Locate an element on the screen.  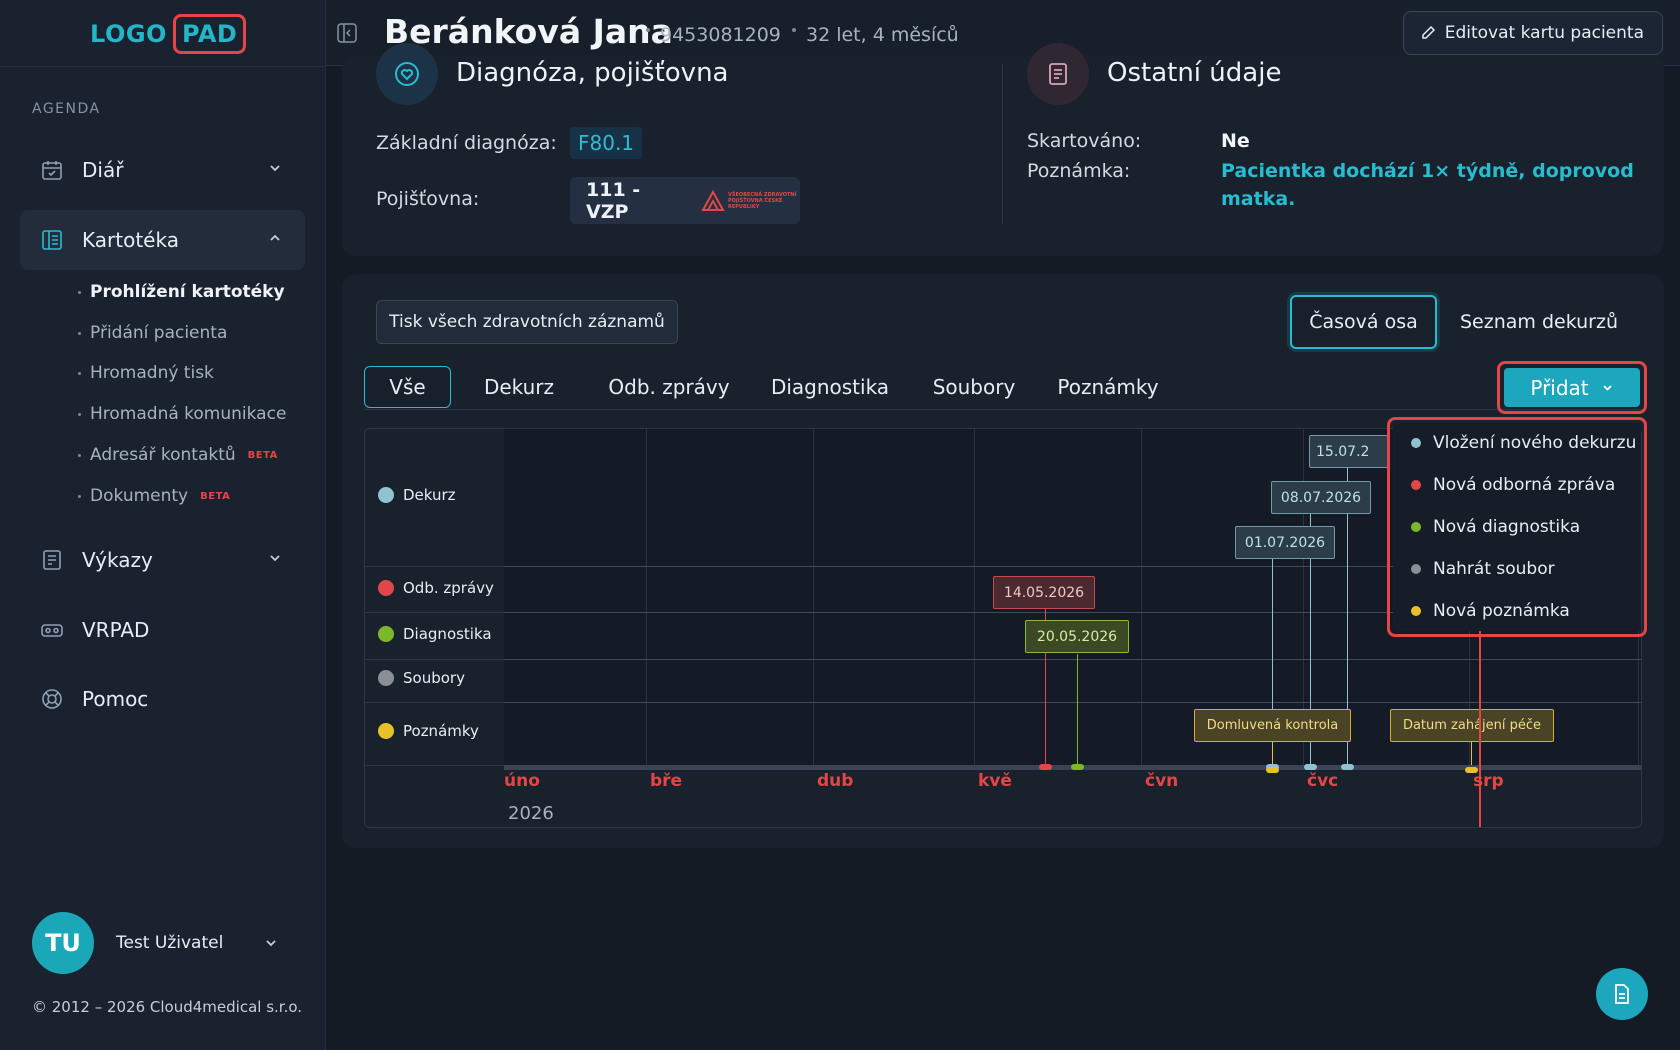
tab-odb-zpravy: Odb. zprávy is located at coordinates (669, 387).